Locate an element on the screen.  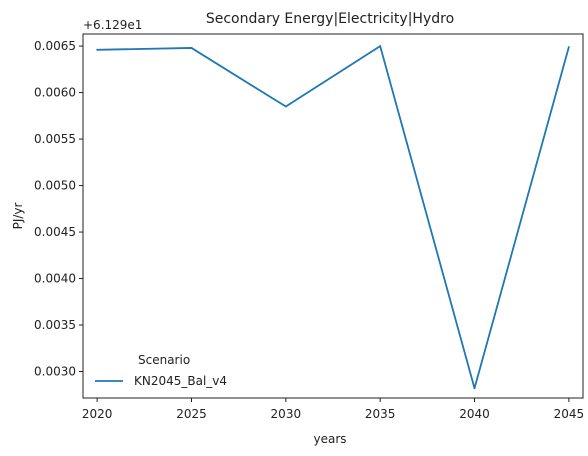
y-tick-label: 0.0055 is located at coordinates (55, 139).